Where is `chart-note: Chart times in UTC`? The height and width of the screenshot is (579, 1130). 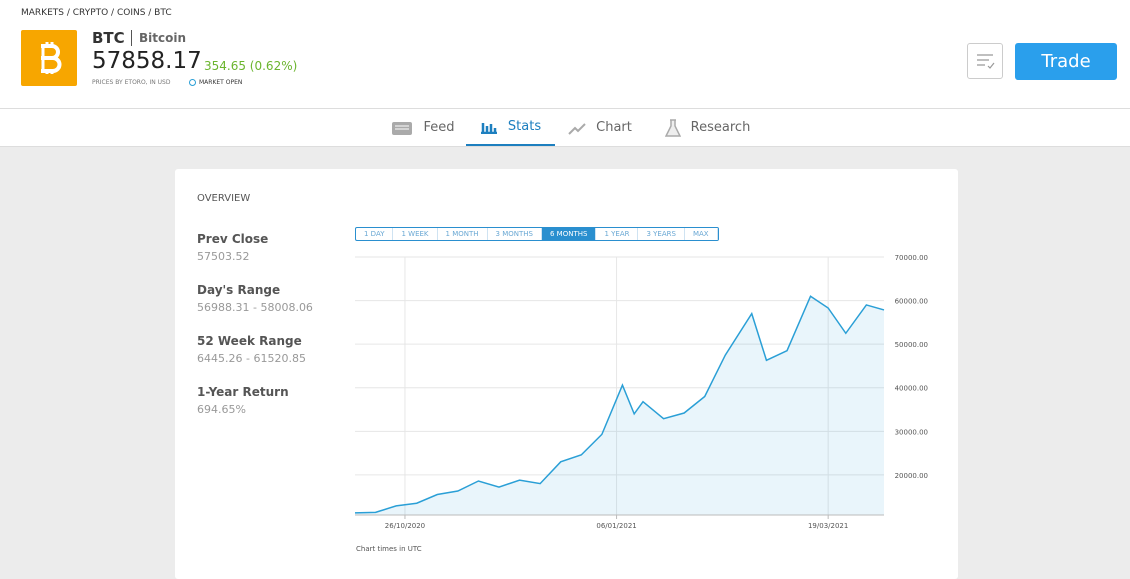 chart-note: Chart times in UTC is located at coordinates (389, 549).